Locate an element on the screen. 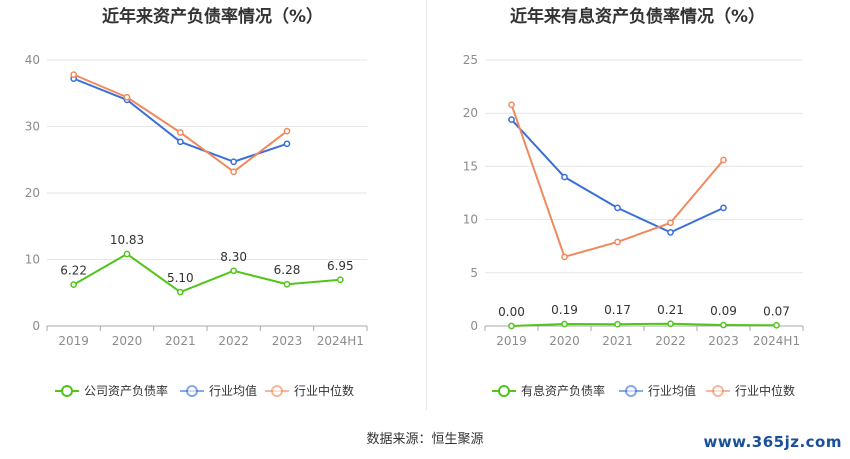 The width and height of the screenshot is (850, 459). y-tick-label: 40 is located at coordinates (32, 60).